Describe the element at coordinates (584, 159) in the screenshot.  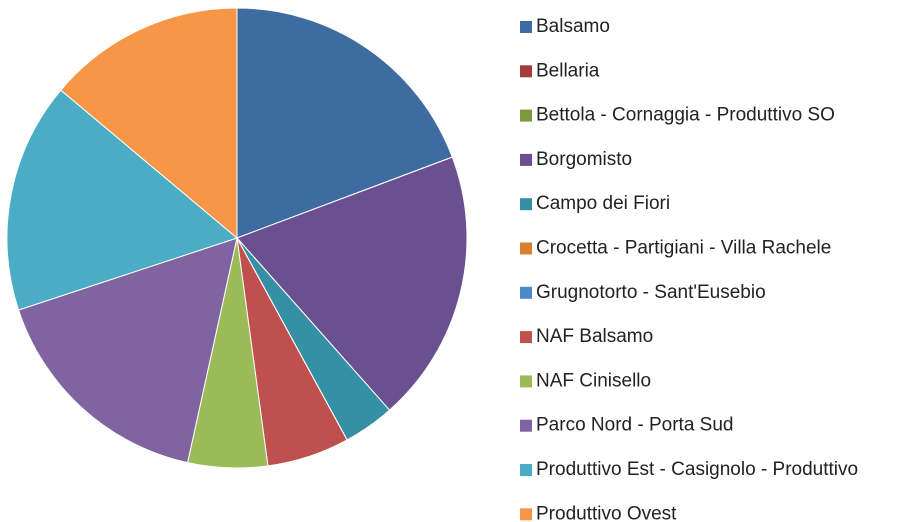
I see `legend-label: Borgomisto` at that location.